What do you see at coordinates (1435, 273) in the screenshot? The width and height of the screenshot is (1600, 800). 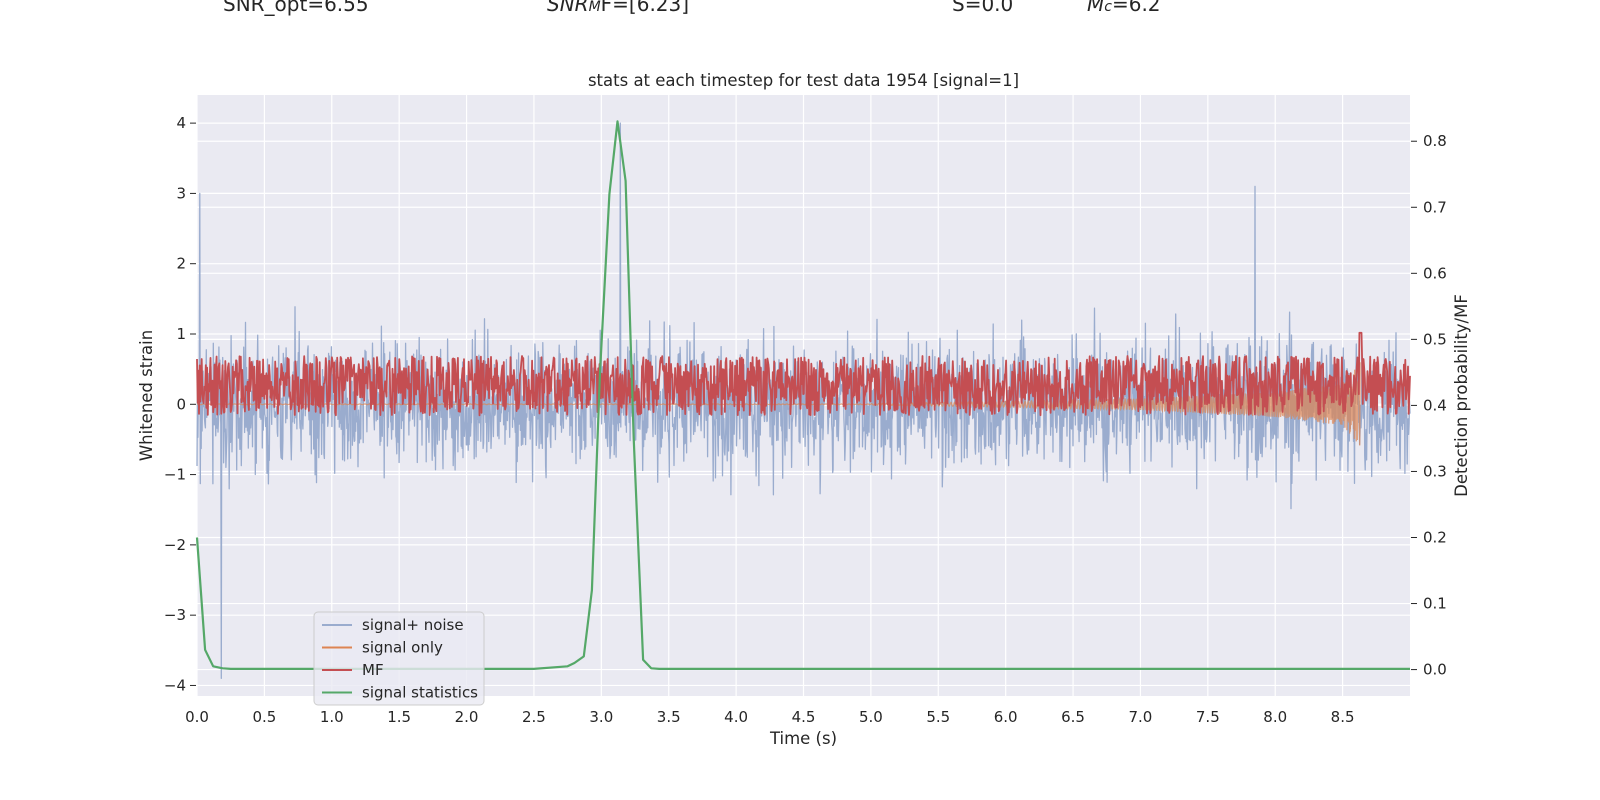 I see `y2-tick-label: 0.6` at bounding box center [1435, 273].